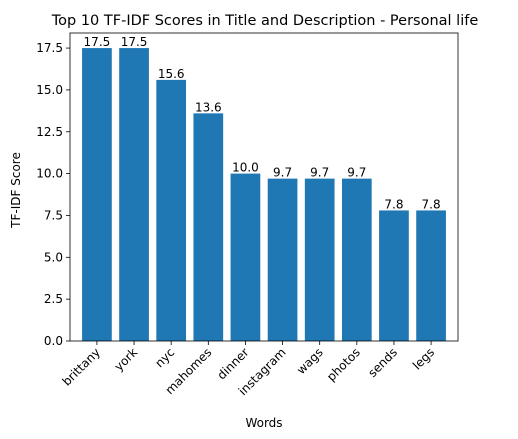 The image size is (518, 439). Describe the element at coordinates (164, 357) in the screenshot. I see `x-tick-label: nyc` at that location.